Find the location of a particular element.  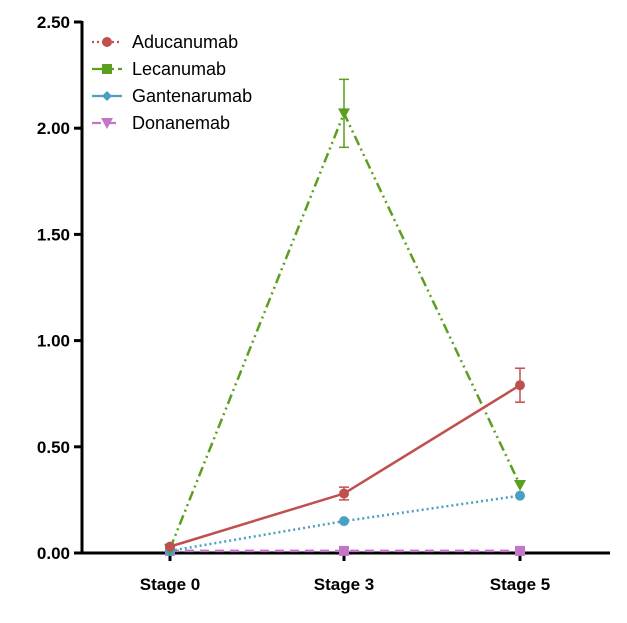

legend-item-donanemab: Donanemab is located at coordinates (161, 123).